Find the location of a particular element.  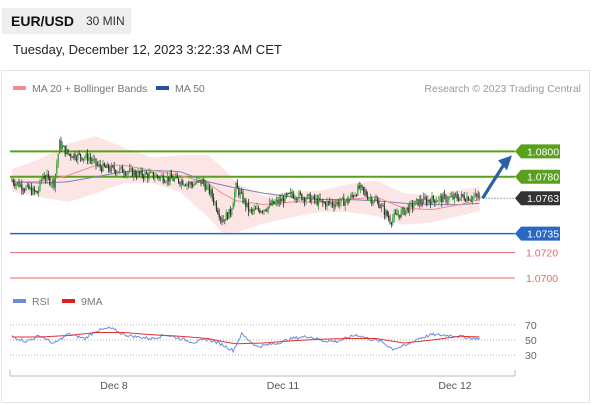

rsi-tick-70: 70 is located at coordinates (531, 326).